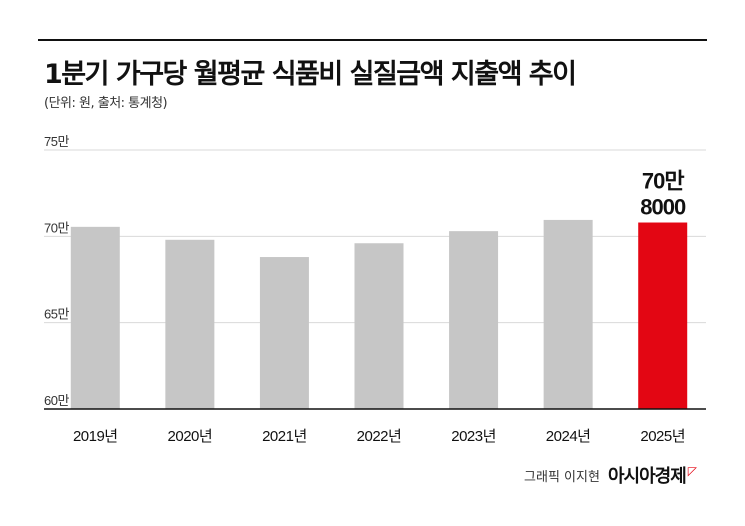 The width and height of the screenshot is (745, 526). Describe the element at coordinates (190, 436) in the screenshot. I see `x-tick-label: 2020년` at that location.